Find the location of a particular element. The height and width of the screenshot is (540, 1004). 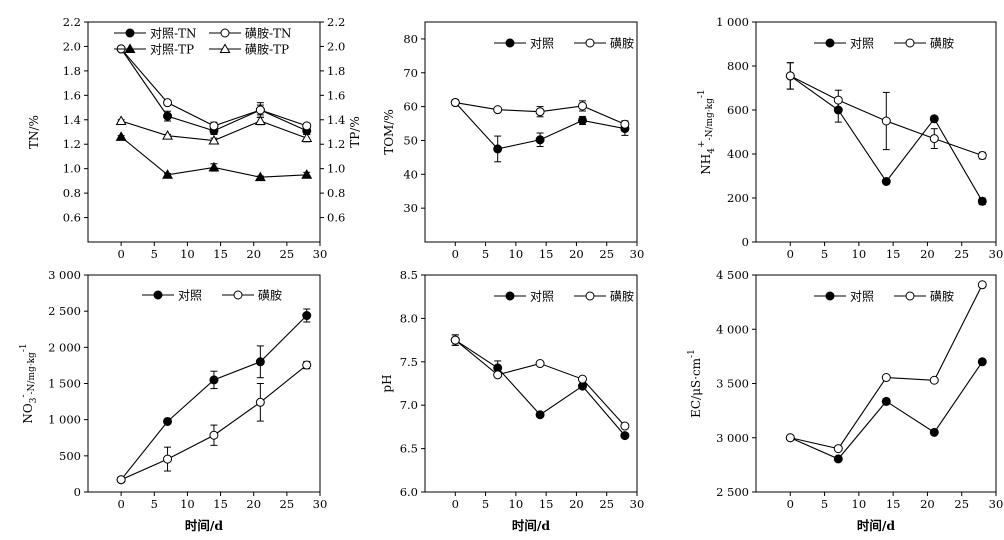

y-tick-label: 2.2 is located at coordinates (72, 22).